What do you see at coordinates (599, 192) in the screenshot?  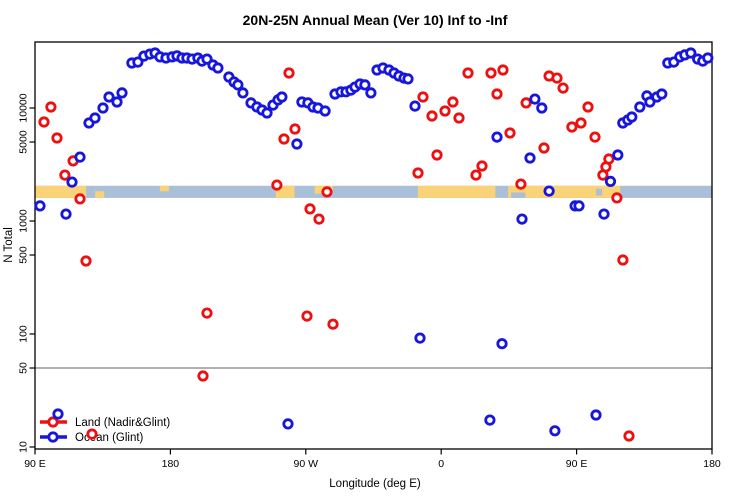 I see `band-ocean-notch` at bounding box center [599, 192].